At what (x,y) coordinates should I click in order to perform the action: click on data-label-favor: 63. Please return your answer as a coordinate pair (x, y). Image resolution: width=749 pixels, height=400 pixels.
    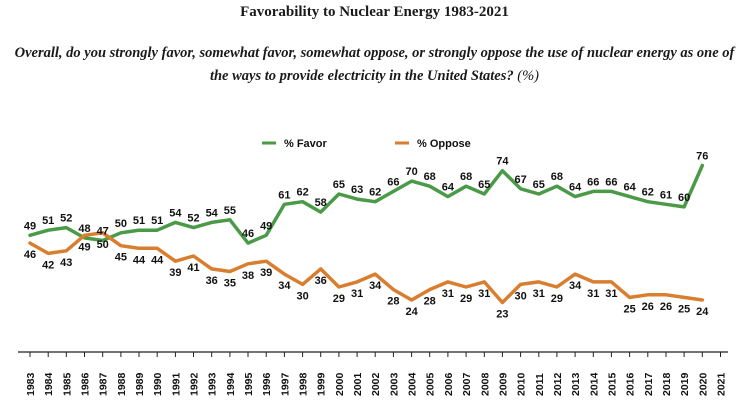
    Looking at the image, I should click on (357, 190).